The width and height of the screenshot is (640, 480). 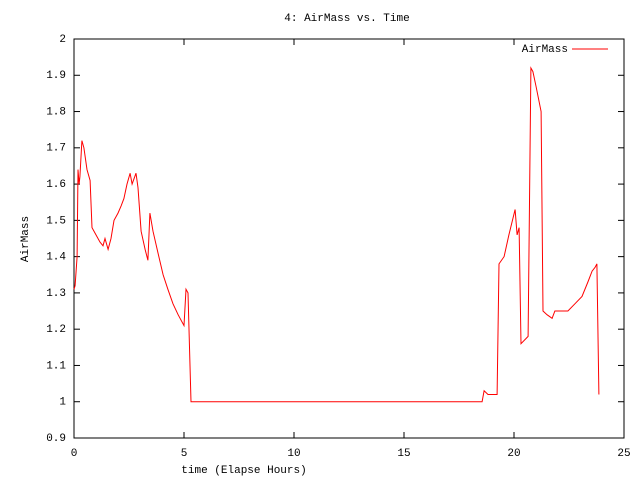 What do you see at coordinates (74, 454) in the screenshot?
I see `x-tick-label: 0` at bounding box center [74, 454].